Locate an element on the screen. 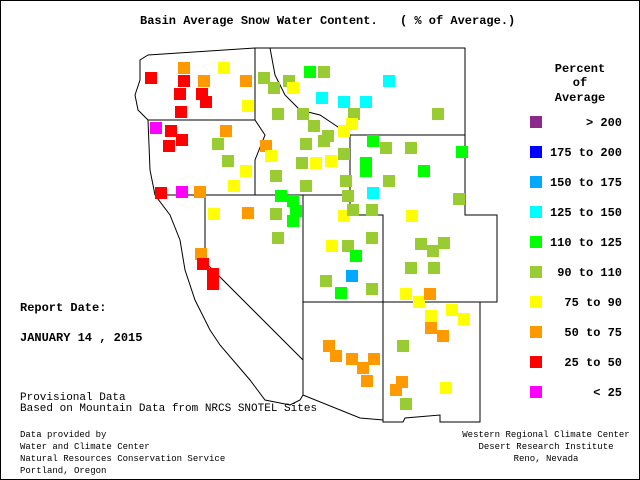 The height and width of the screenshot is (480, 640). state-line is located at coordinates (260, 121).